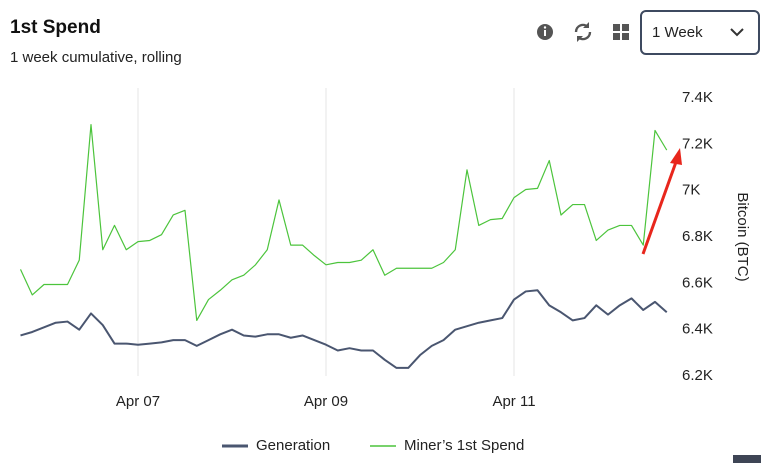 The image size is (761, 463). What do you see at coordinates (583, 32) in the screenshot?
I see `refresh-icon` at bounding box center [583, 32].